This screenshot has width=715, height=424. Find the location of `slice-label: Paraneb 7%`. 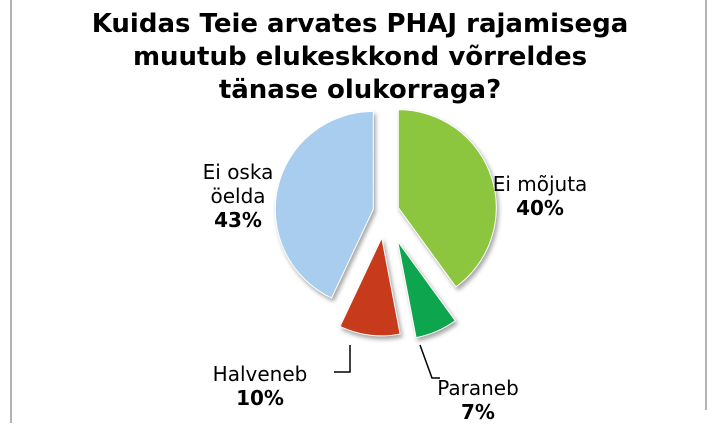

slice-label: Paraneb 7% is located at coordinates (478, 400).